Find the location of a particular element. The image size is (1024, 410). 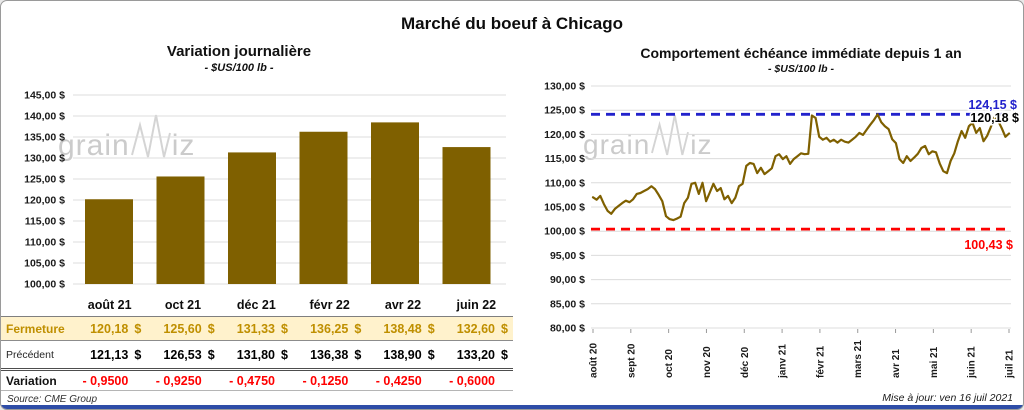

y-tick-label: 90,00 $ is located at coordinates (567, 280).